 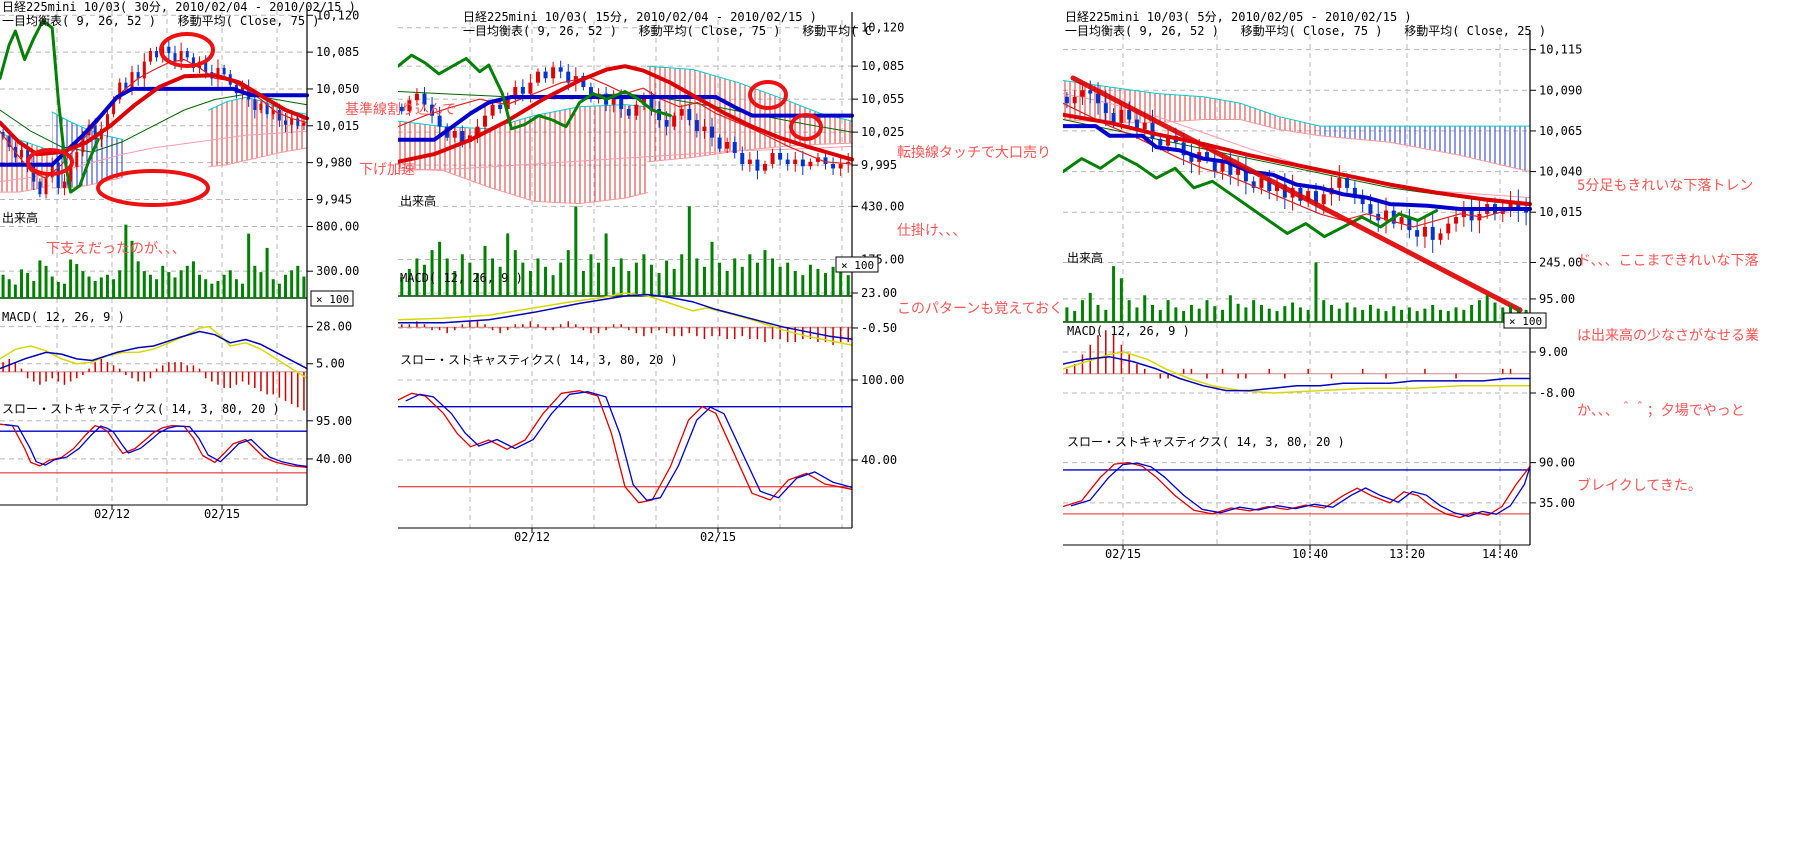 I want to click on annotation-support: 下支えだったのが、、、, so click(x=116, y=248).